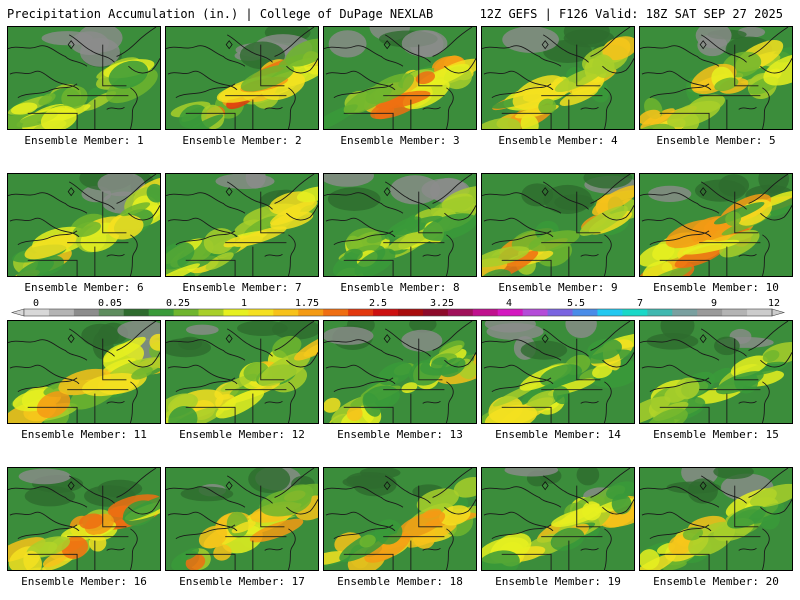 This screenshot has width=800, height=600. I want to click on ensemble-member-label: Ensemble Member: 11, so click(84, 434).